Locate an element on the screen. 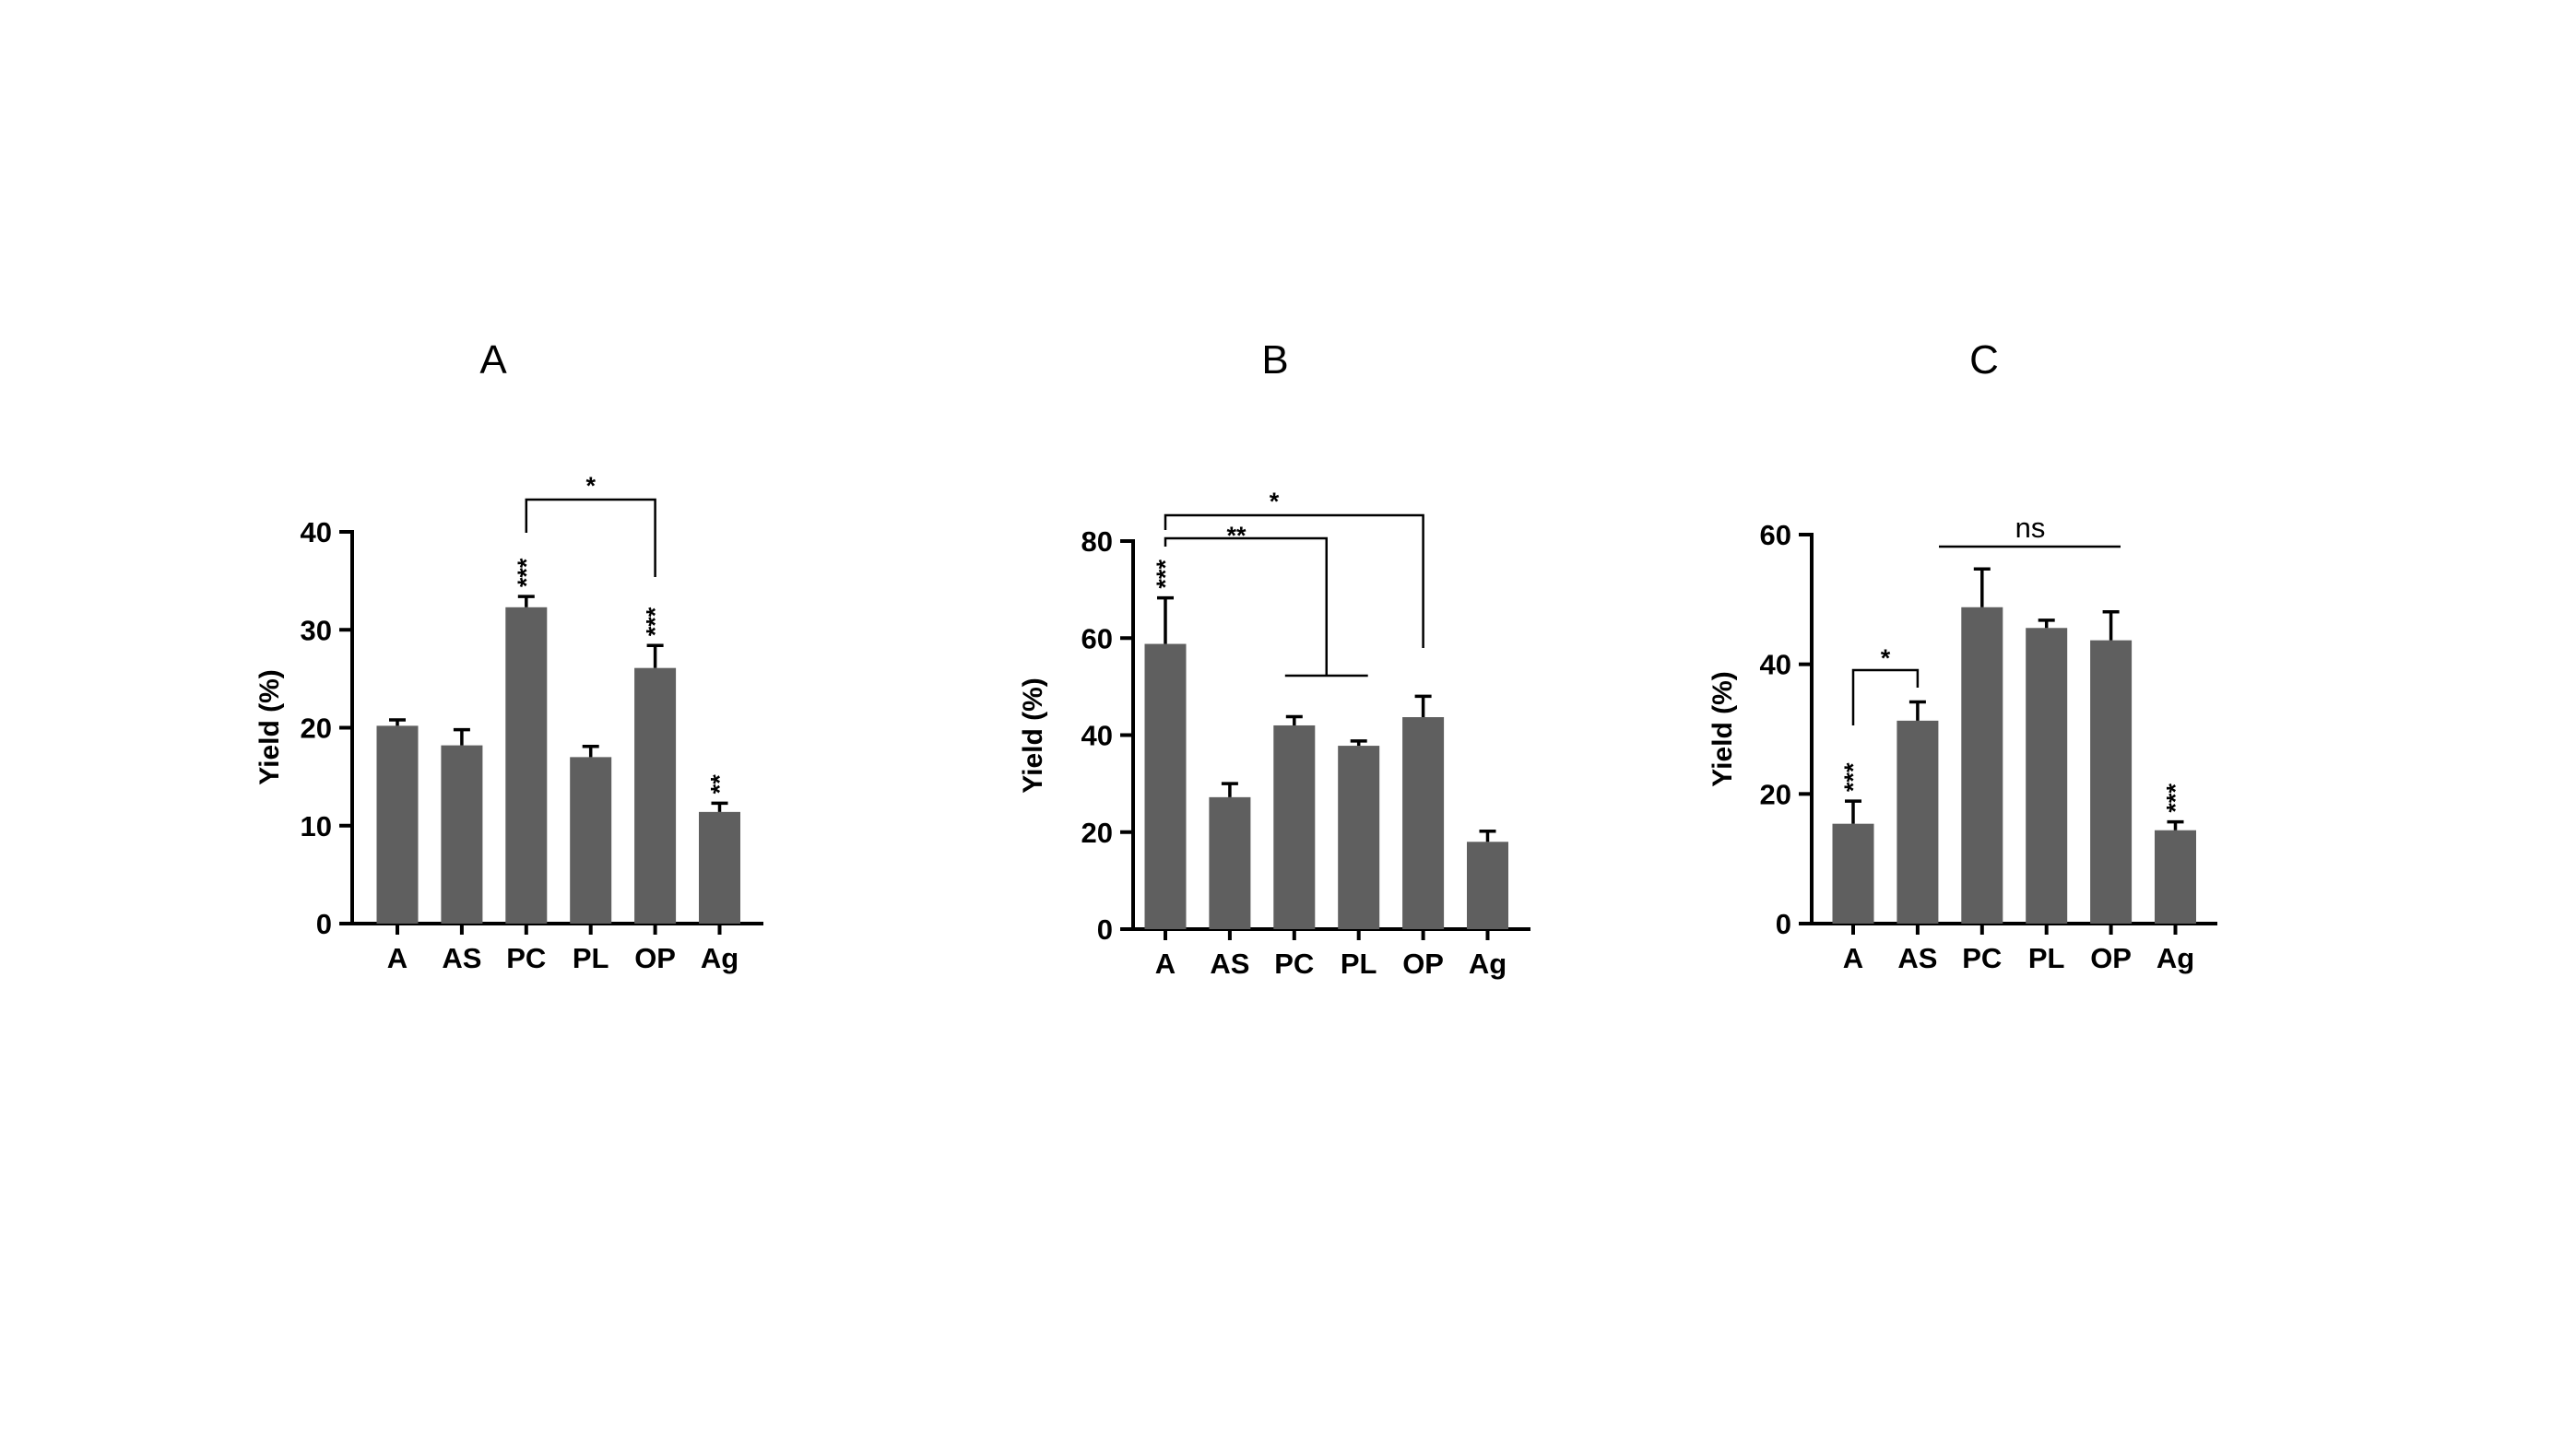 The height and width of the screenshot is (1449, 2576). y-tick-label: 30 is located at coordinates (316, 630).